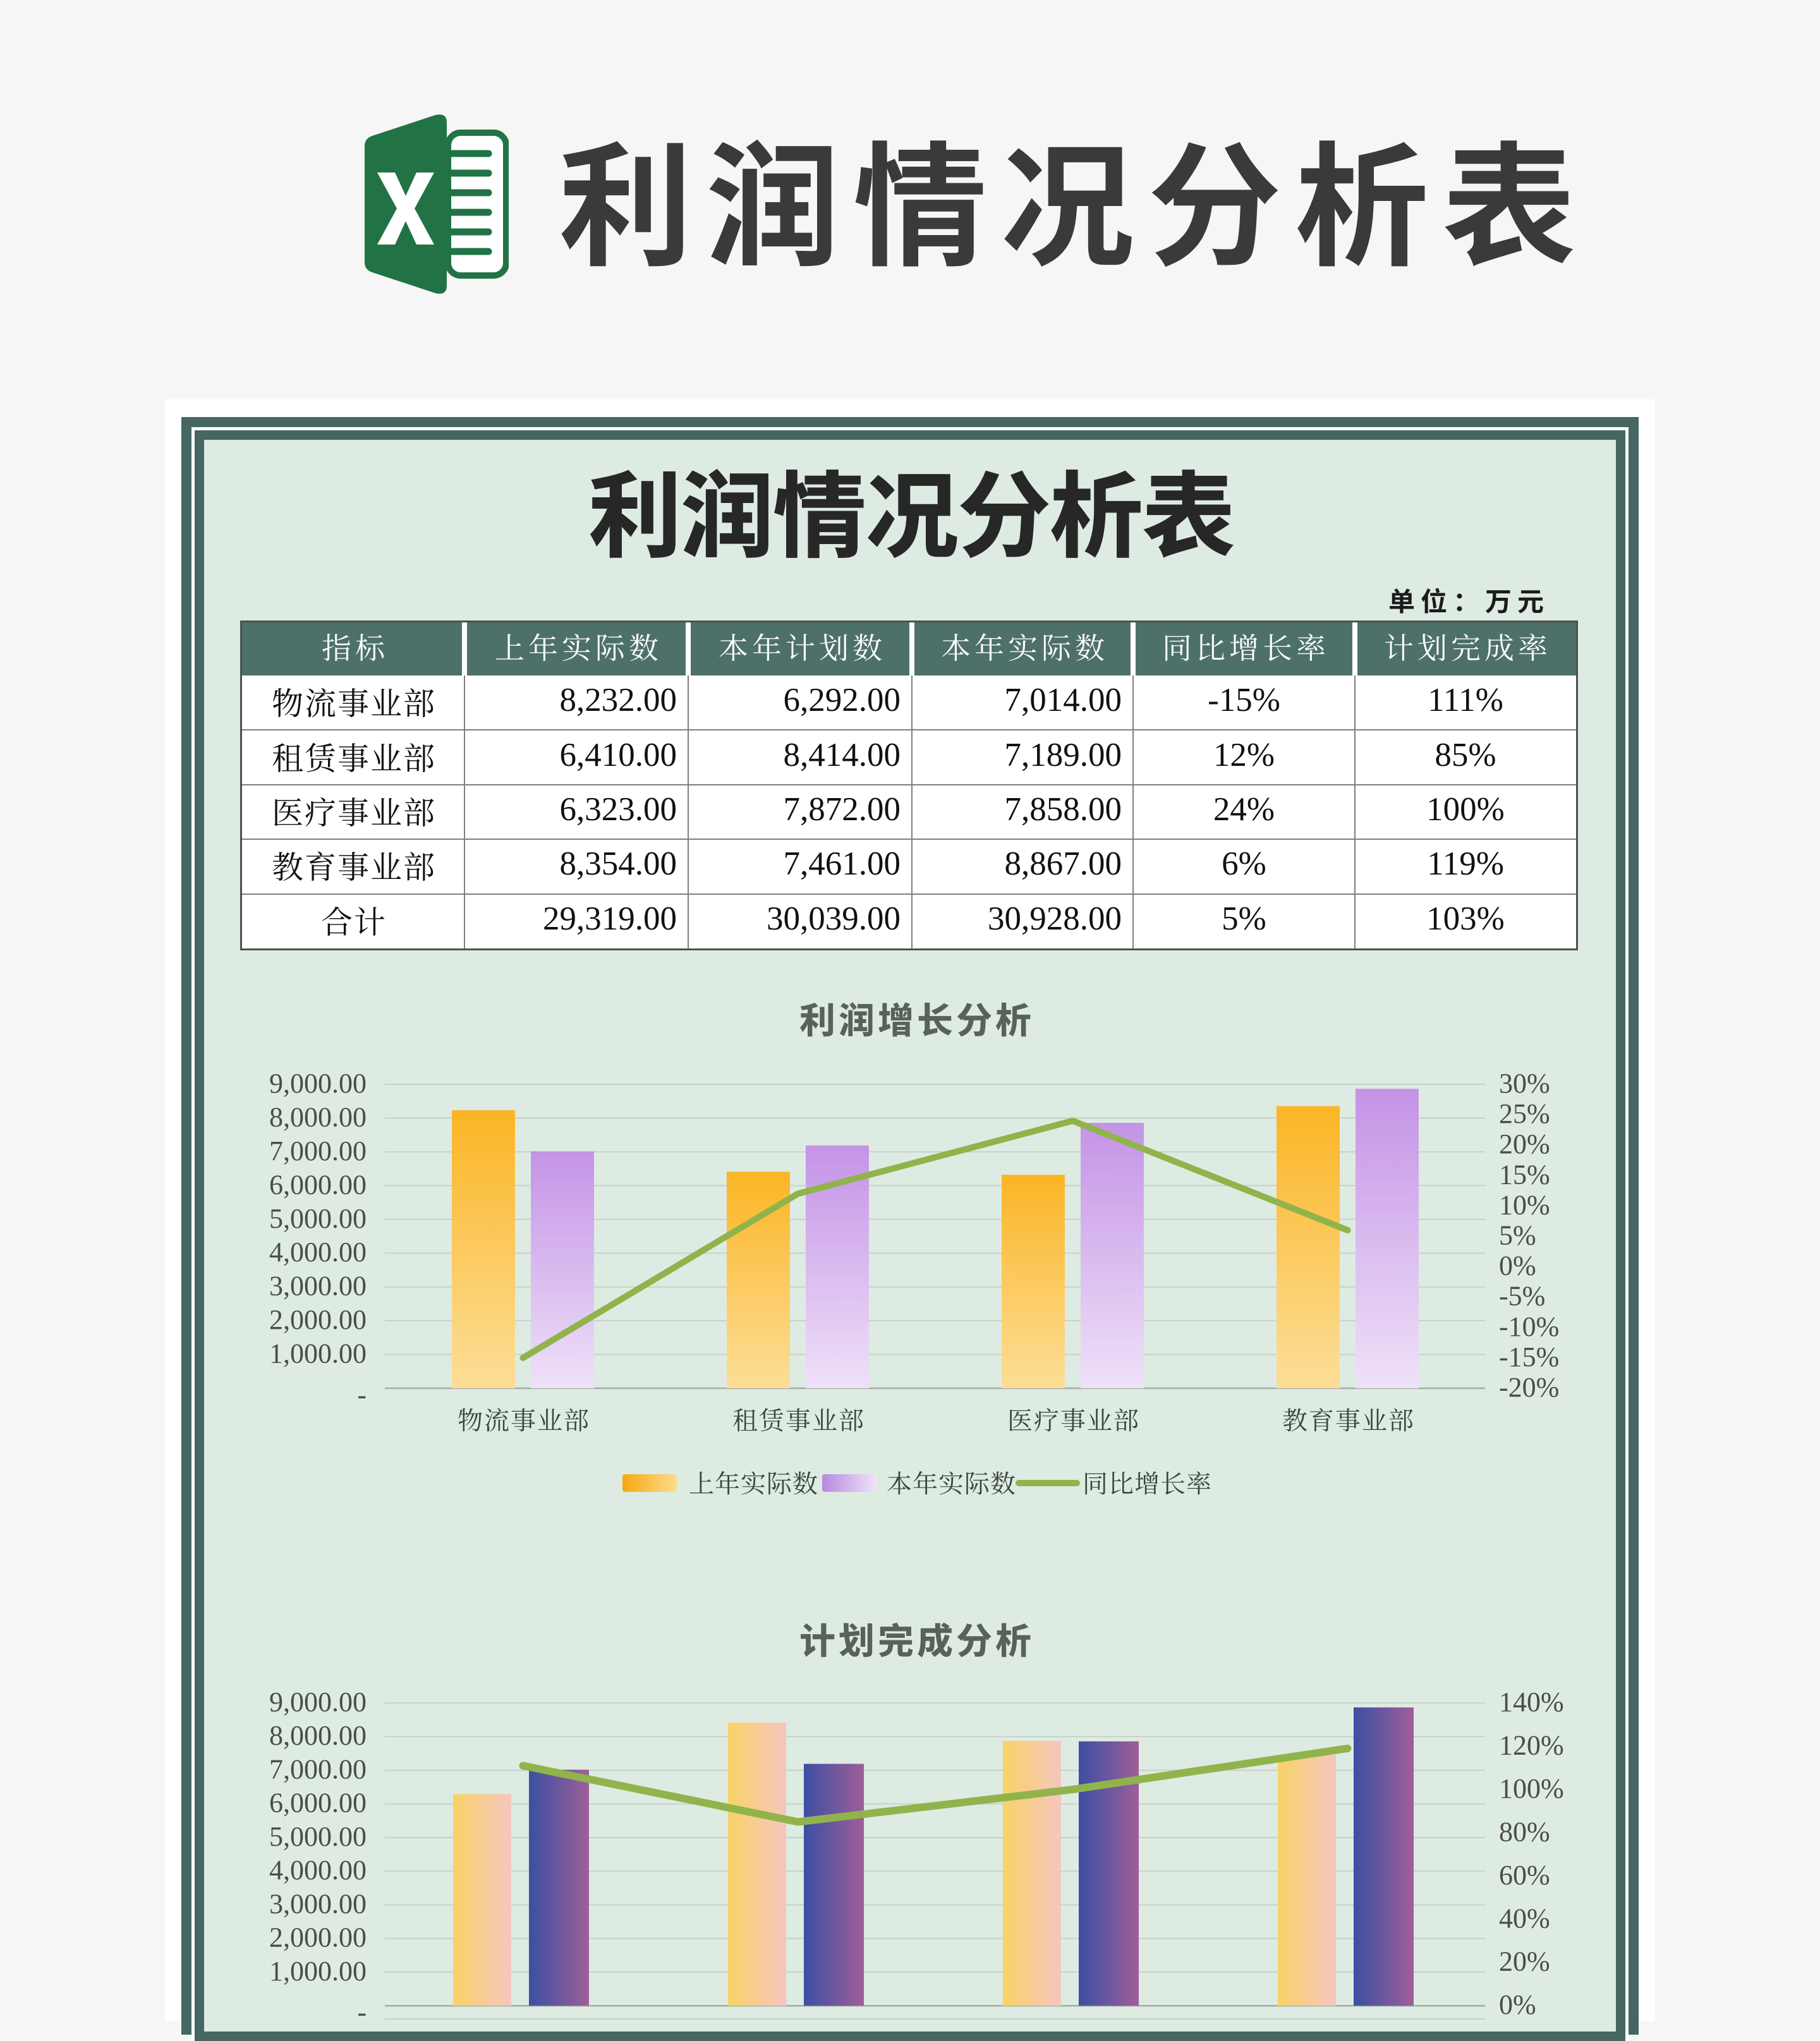 Image resolution: width=1820 pixels, height=2041 pixels. What do you see at coordinates (1524, 1174) in the screenshot?
I see `svg-text: 15%` at bounding box center [1524, 1174].